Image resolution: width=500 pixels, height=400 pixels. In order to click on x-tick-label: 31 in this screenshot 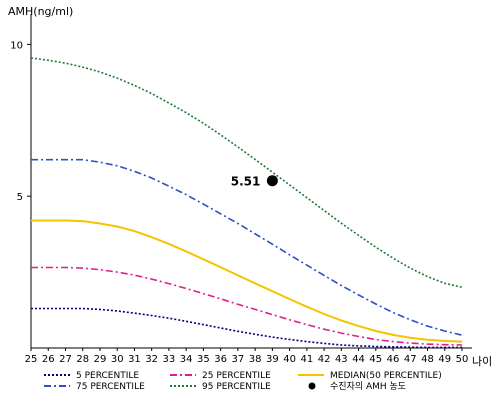, I will do `click(134, 359)`.